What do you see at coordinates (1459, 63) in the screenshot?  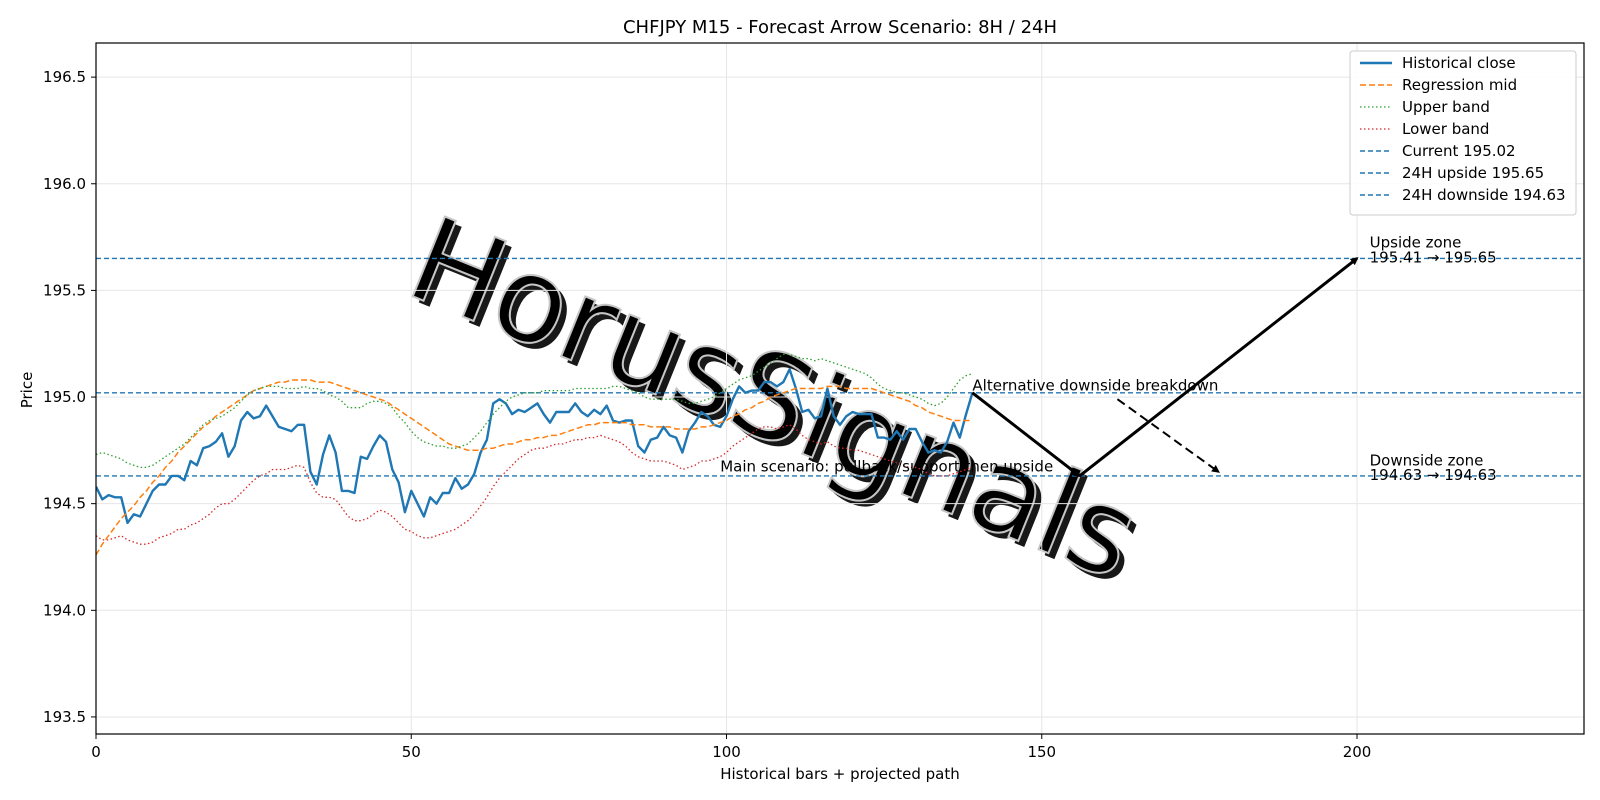 I see `legend-label: Historical close` at bounding box center [1459, 63].